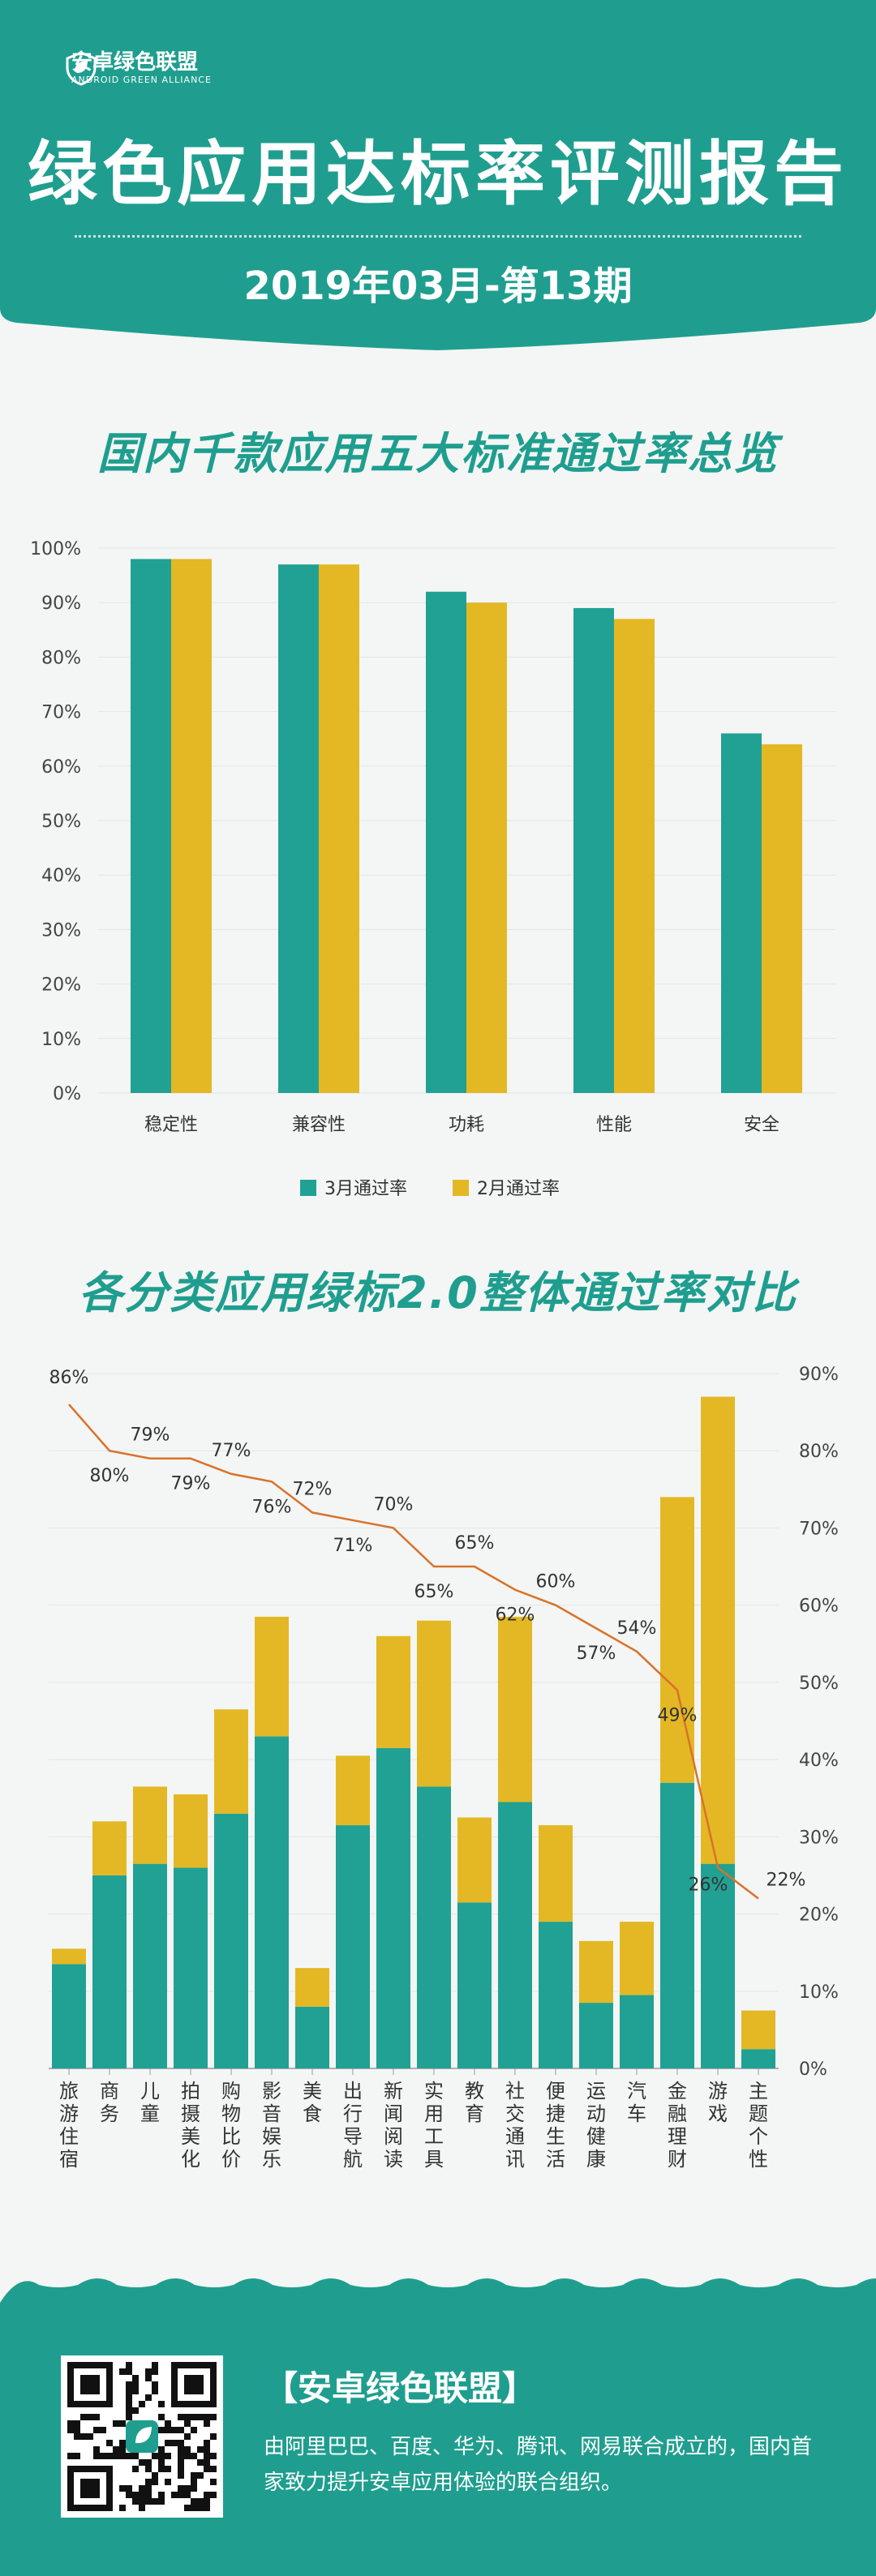 The image size is (876, 2576). Describe the element at coordinates (61, 822) in the screenshot. I see `y-tick-label: 50%` at that location.